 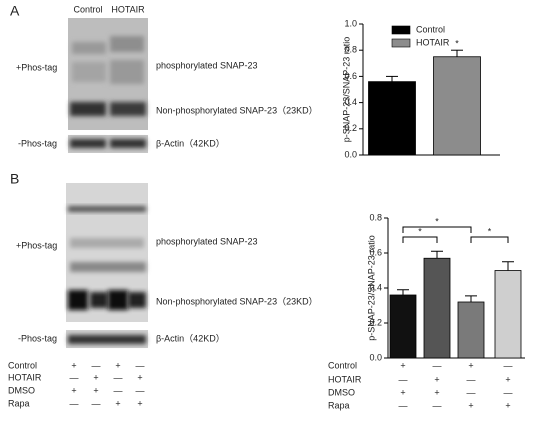 I want to click on panel-label: B, so click(x=14, y=179).